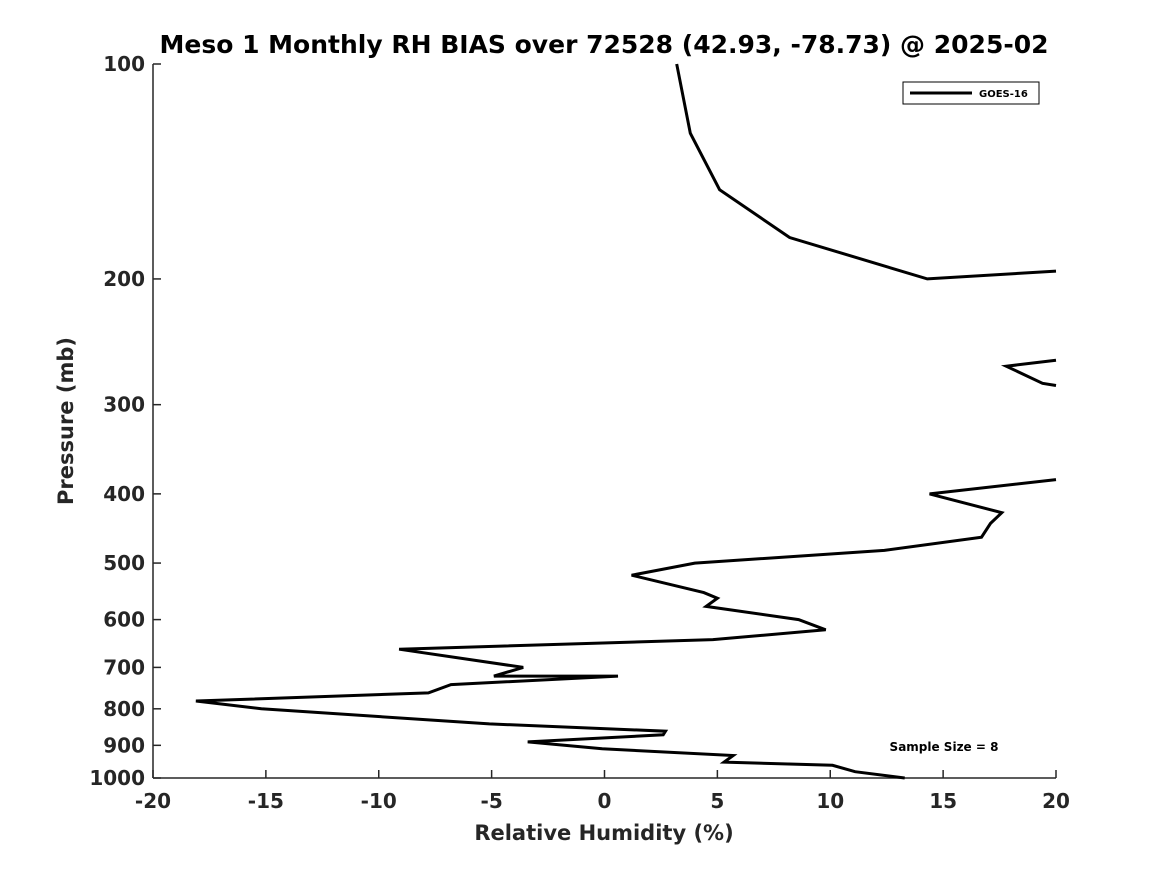  What do you see at coordinates (124, 745) in the screenshot?
I see `y-tick-label: 900` at bounding box center [124, 745].